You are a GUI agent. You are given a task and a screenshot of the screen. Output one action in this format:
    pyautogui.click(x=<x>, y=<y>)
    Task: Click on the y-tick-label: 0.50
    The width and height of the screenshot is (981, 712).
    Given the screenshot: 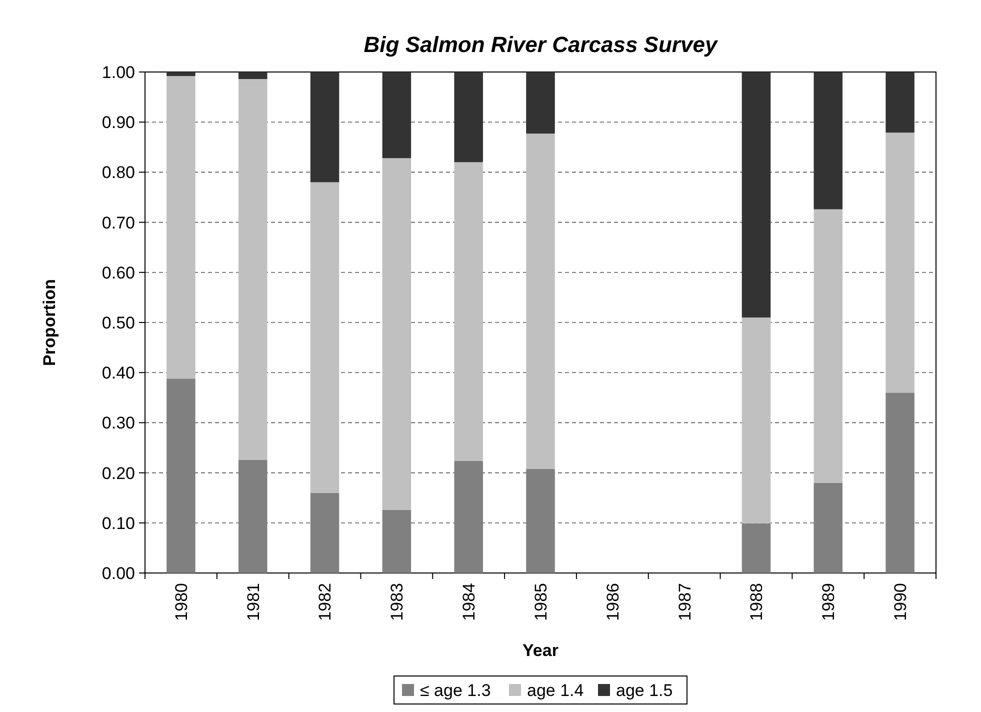 What is the action you would take?
    pyautogui.click(x=118, y=322)
    